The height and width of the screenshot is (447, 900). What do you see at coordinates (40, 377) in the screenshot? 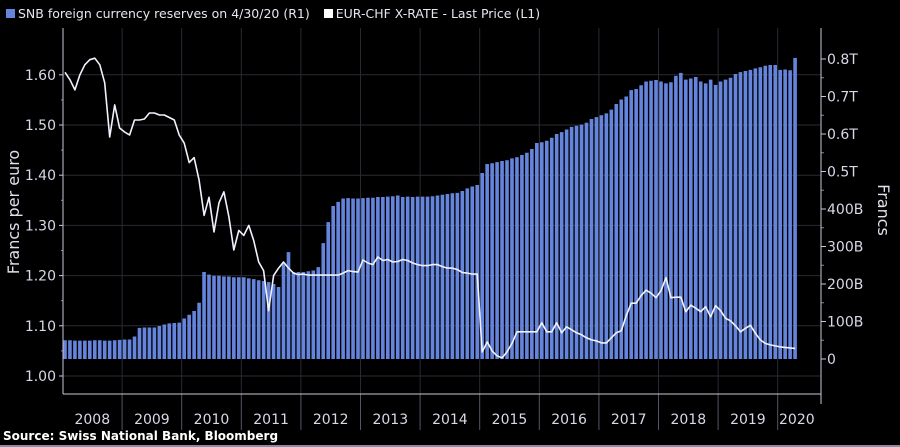
I see `y-tick-label-left: 1.00` at bounding box center [40, 377].